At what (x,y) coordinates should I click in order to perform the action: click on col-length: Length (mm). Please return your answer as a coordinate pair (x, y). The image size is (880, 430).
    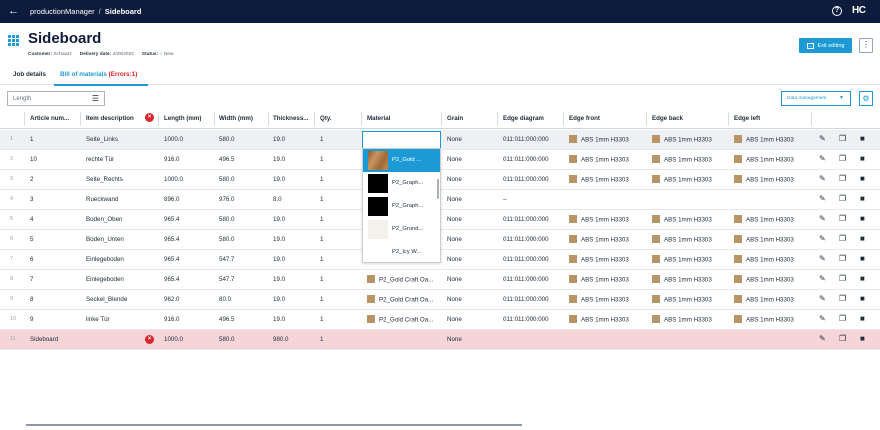
    Looking at the image, I should click on (183, 118).